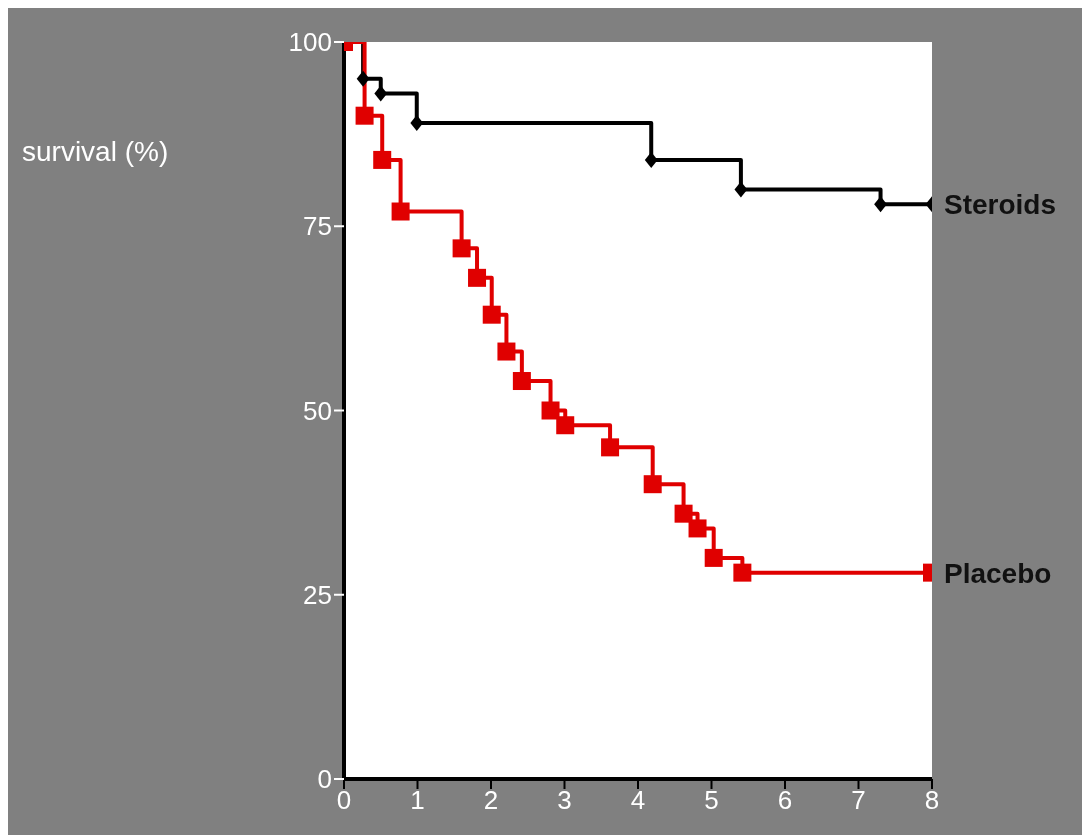 The height and width of the screenshot is (835, 1090). I want to click on x-tick-label: 4, so click(638, 800).